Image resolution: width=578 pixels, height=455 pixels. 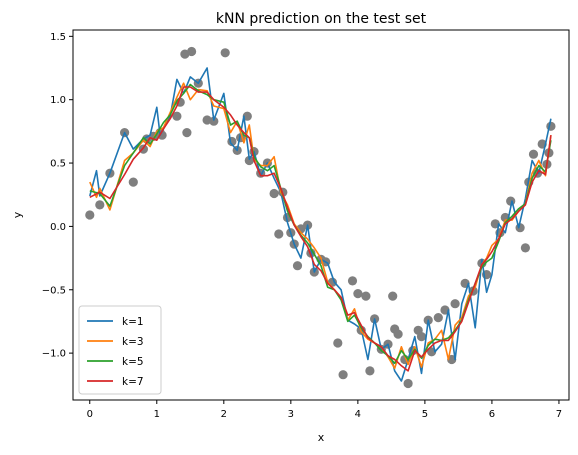 I want to click on x-tick-label: 7, so click(x=559, y=414).